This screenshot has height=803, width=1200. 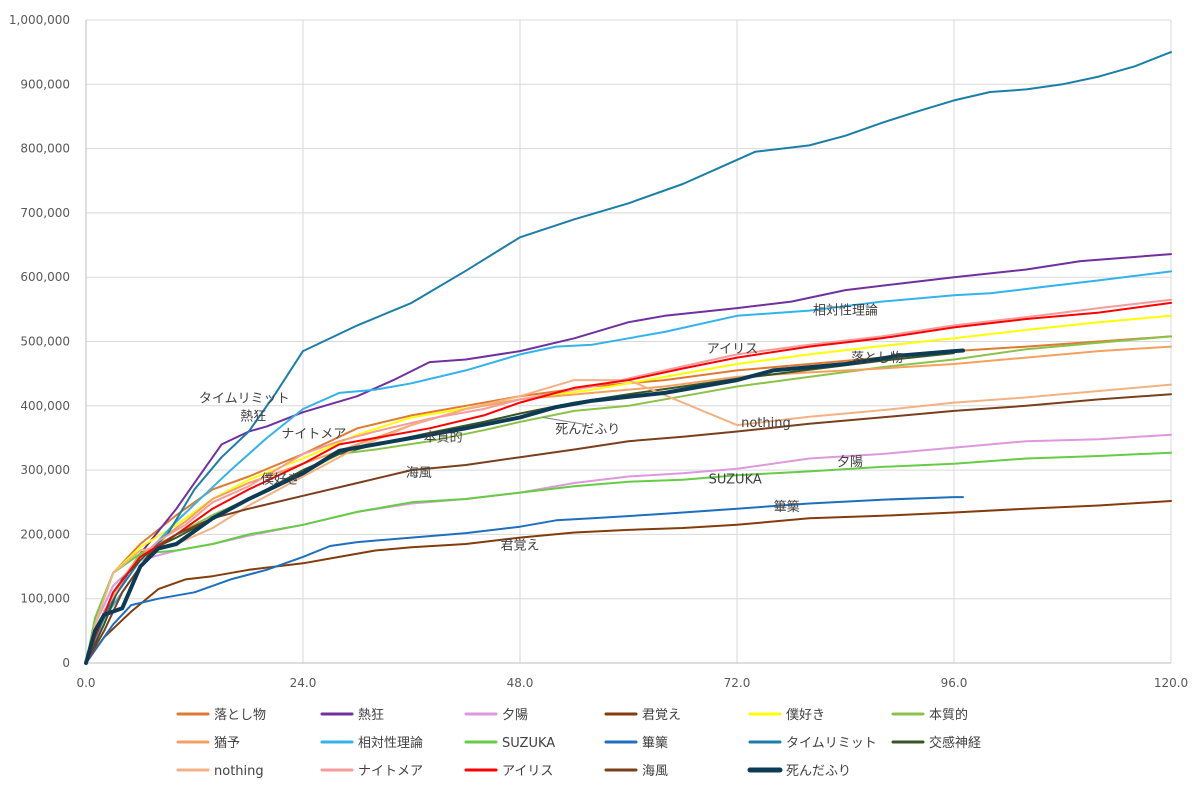 What do you see at coordinates (1171, 683) in the screenshot?
I see `x-tick-label: 120.0` at bounding box center [1171, 683].